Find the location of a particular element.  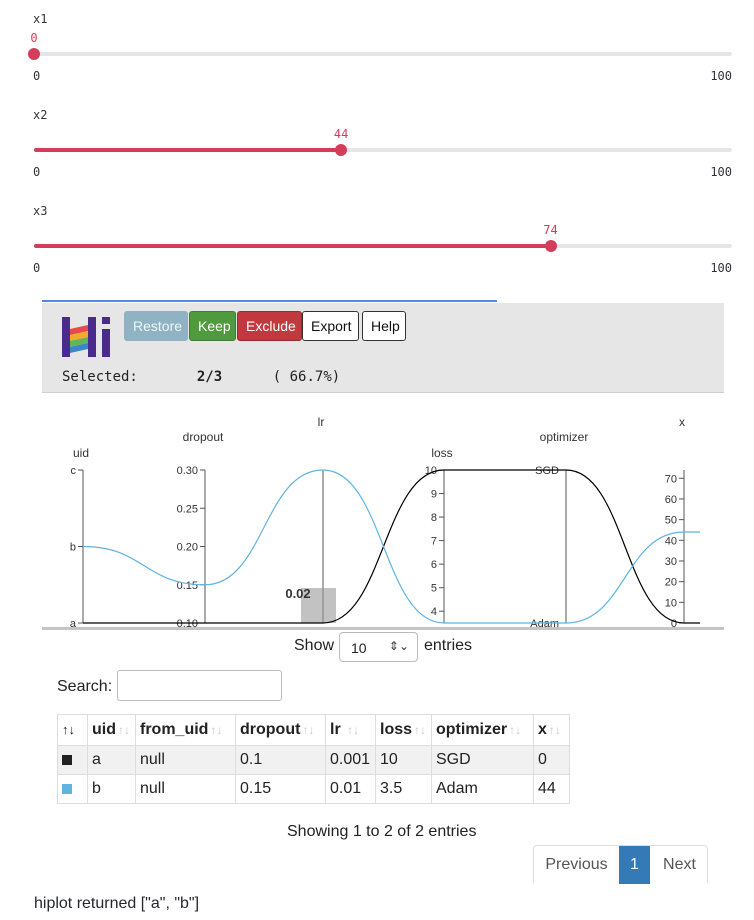

tick-label-loss: 7 is located at coordinates (434, 542).